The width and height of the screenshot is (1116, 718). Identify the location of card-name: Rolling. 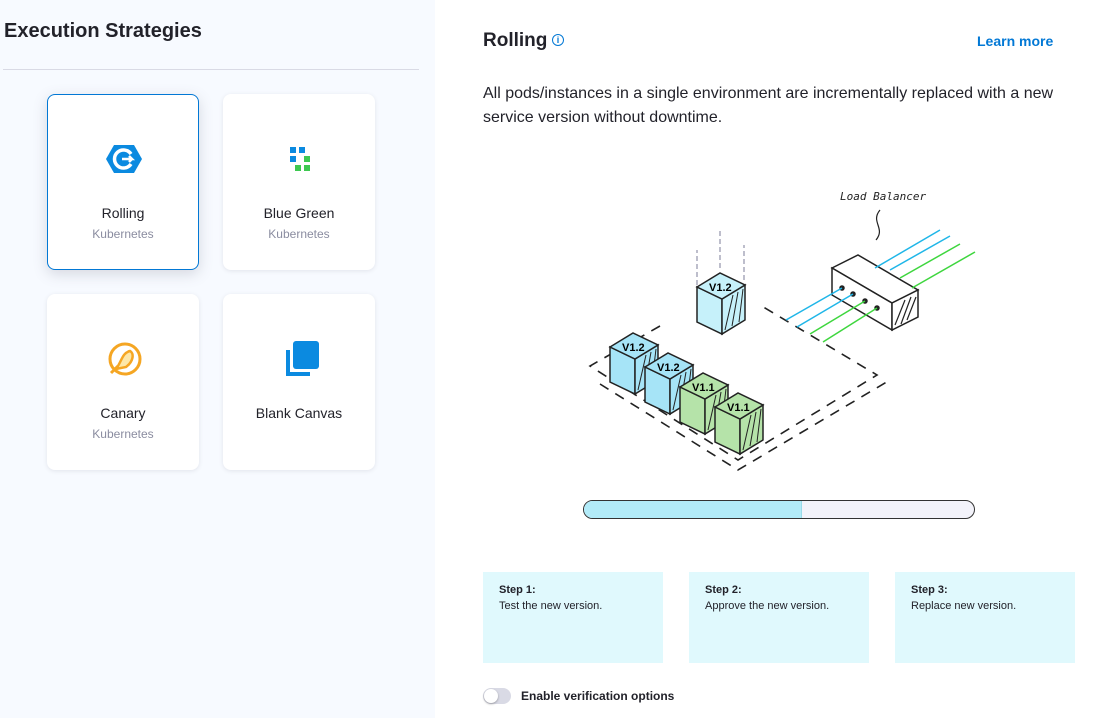
(123, 213).